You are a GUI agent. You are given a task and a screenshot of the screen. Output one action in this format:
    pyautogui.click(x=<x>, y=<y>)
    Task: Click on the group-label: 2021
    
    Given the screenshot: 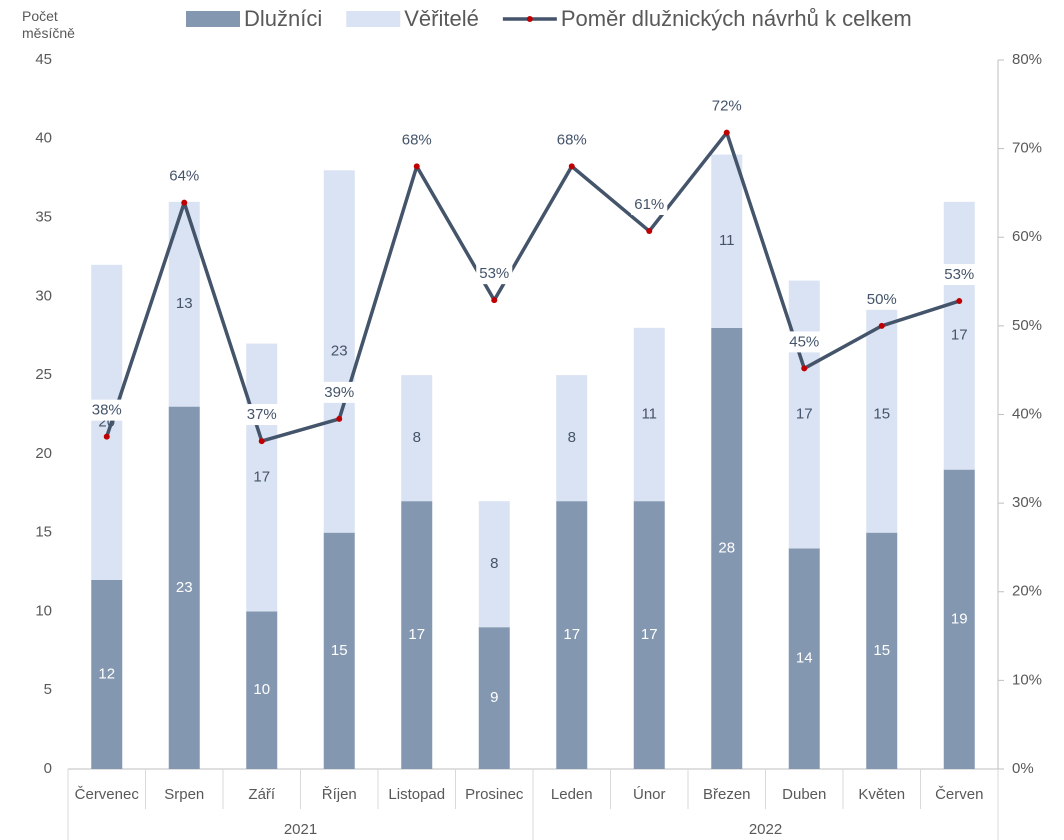 What is the action you would take?
    pyautogui.click(x=300, y=829)
    